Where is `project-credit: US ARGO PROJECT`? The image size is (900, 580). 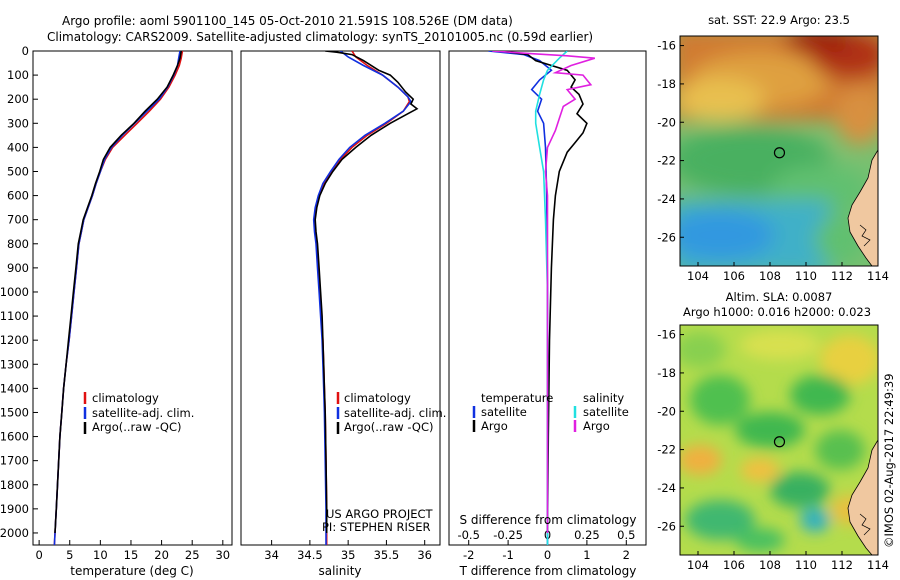
project-credit: US ARGO PROJECT is located at coordinates (380, 514).